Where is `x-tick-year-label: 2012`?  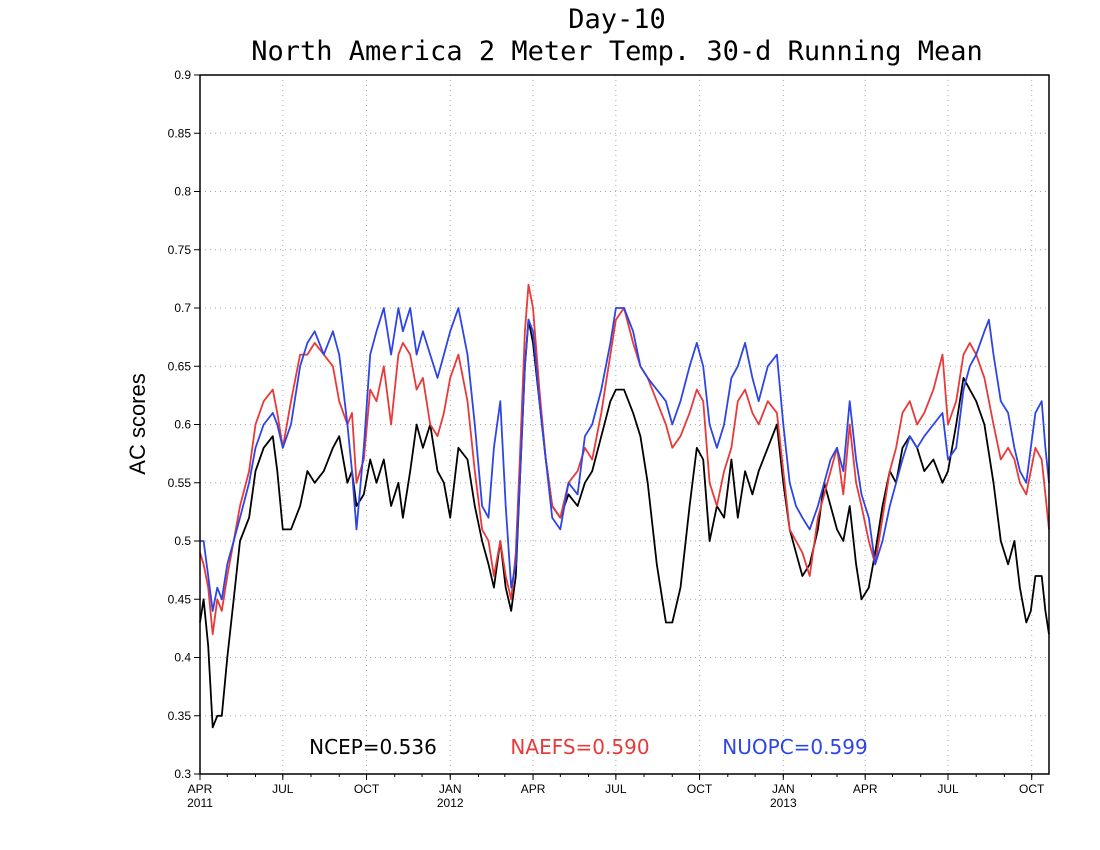 x-tick-year-label: 2012 is located at coordinates (450, 803).